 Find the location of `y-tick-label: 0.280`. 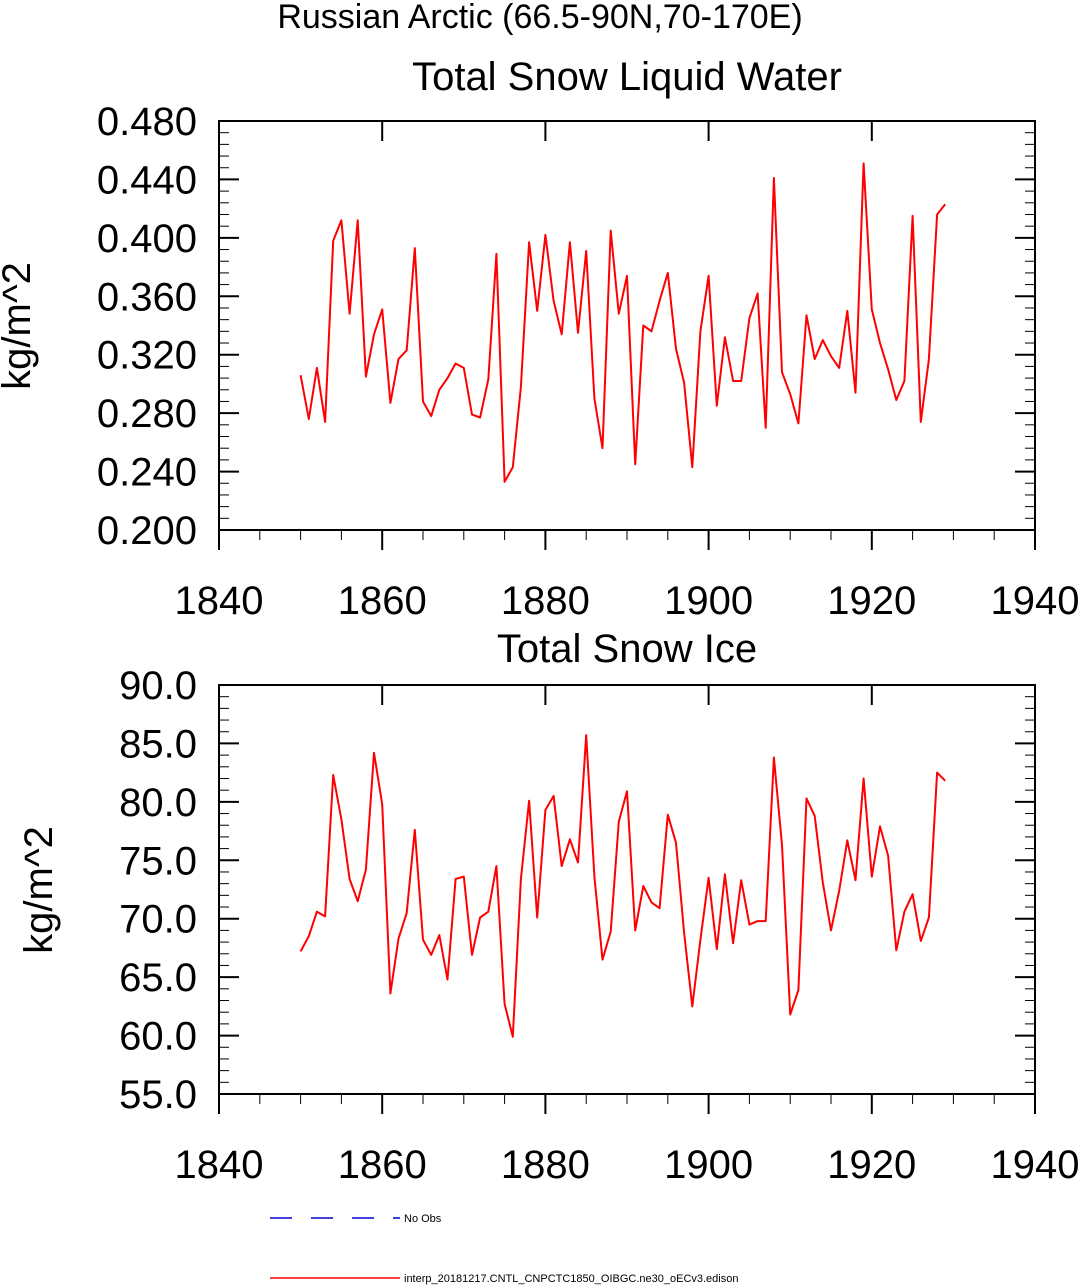

y-tick-label: 0.280 is located at coordinates (147, 414).